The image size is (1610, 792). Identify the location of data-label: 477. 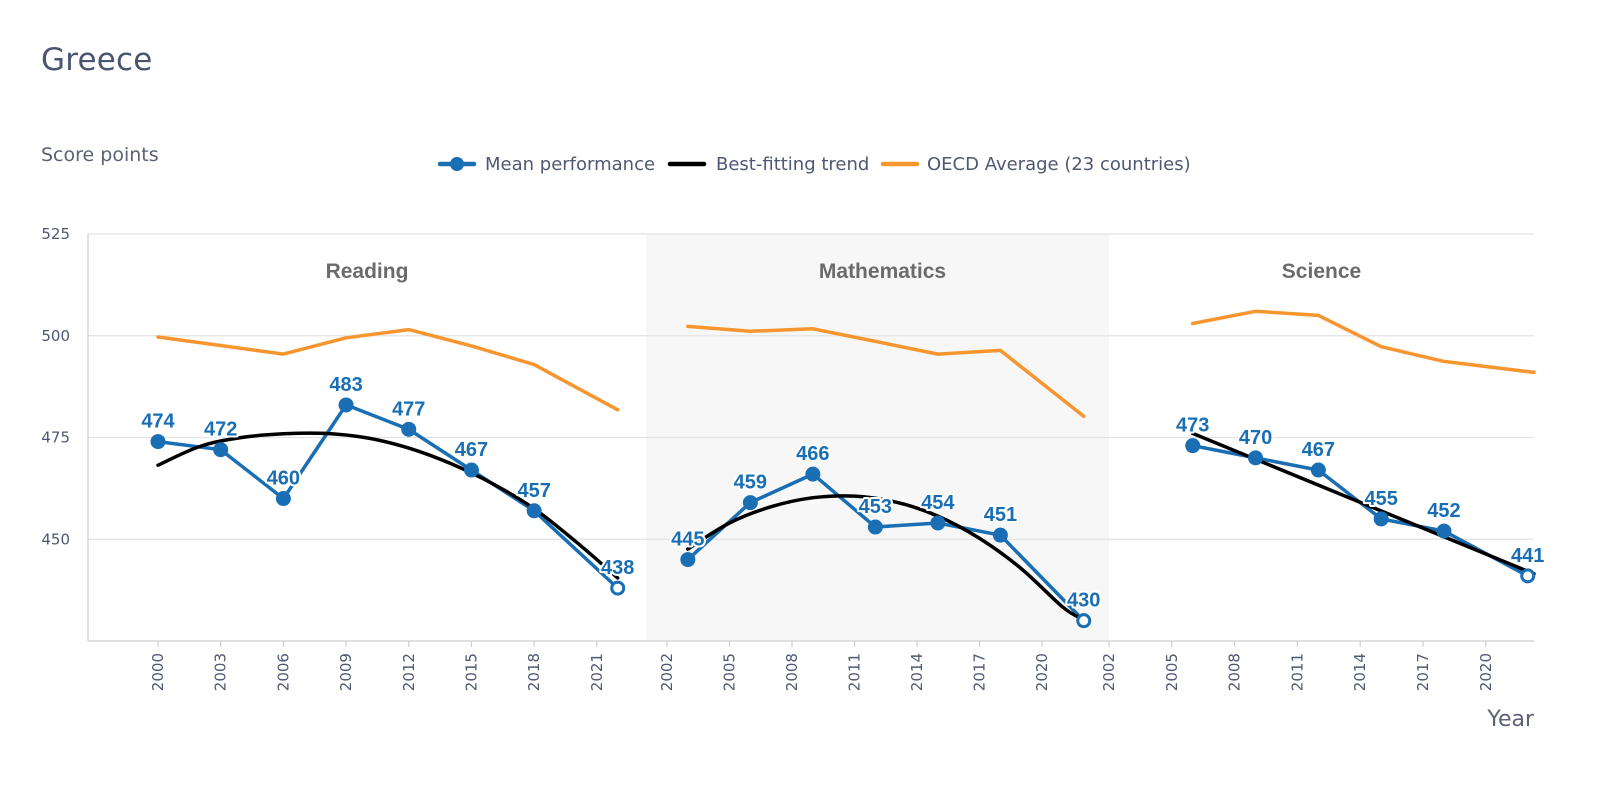
(408, 409).